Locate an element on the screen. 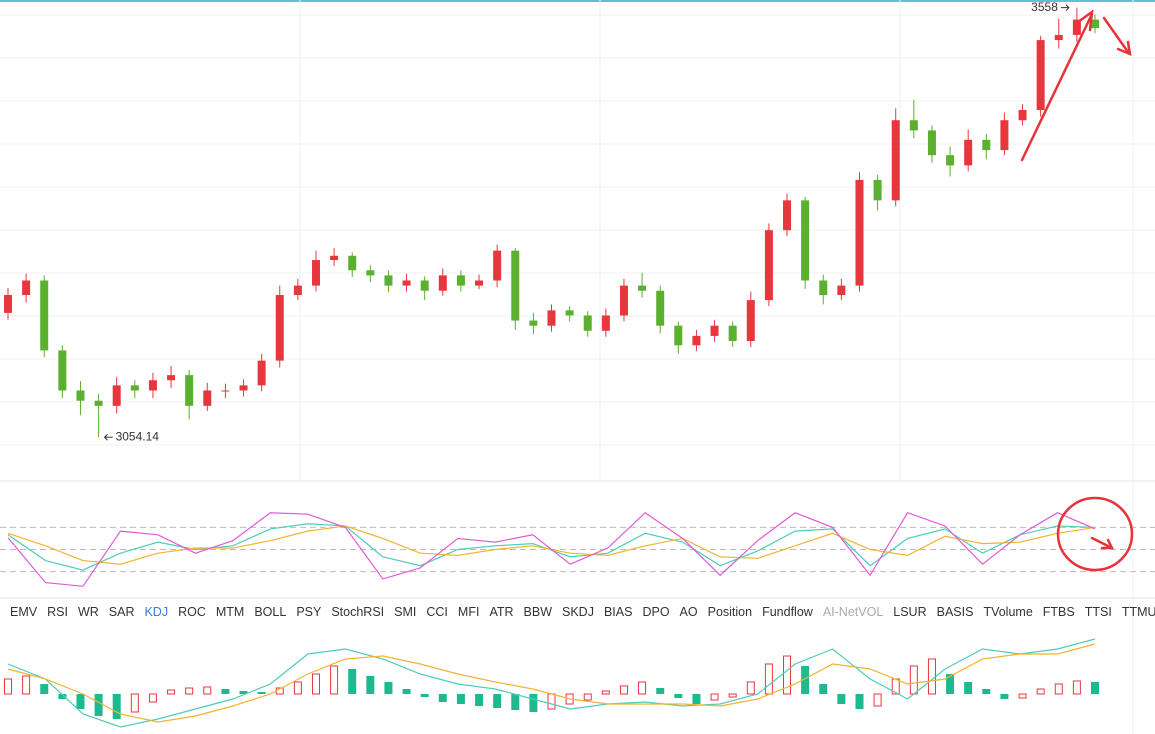 Image resolution: width=1155 pixels, height=734 pixels. indicator-tab: EMV is located at coordinates (24, 612).